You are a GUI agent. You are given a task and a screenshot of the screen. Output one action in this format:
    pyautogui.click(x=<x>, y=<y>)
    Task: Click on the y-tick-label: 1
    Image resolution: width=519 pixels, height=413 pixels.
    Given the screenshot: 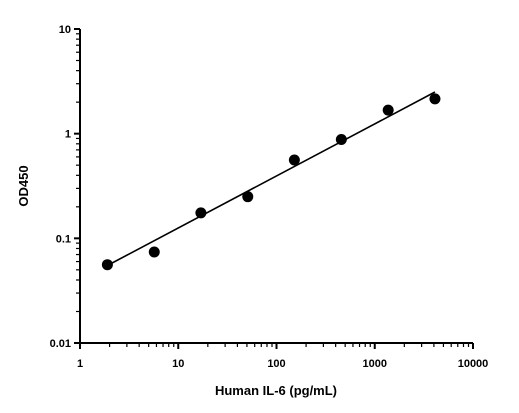 What is the action you would take?
    pyautogui.click(x=68, y=135)
    